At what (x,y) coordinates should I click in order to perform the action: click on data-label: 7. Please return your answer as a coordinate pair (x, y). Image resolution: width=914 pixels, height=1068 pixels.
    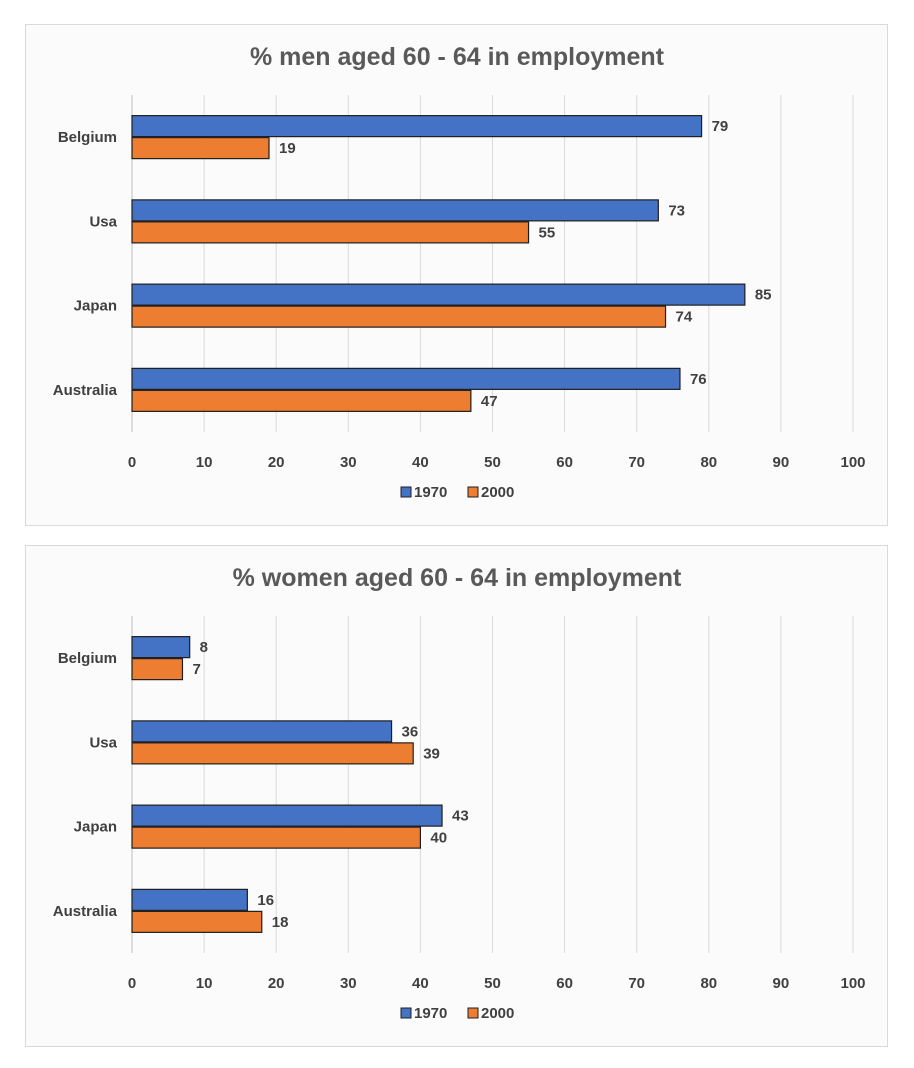
    Looking at the image, I should click on (196, 669).